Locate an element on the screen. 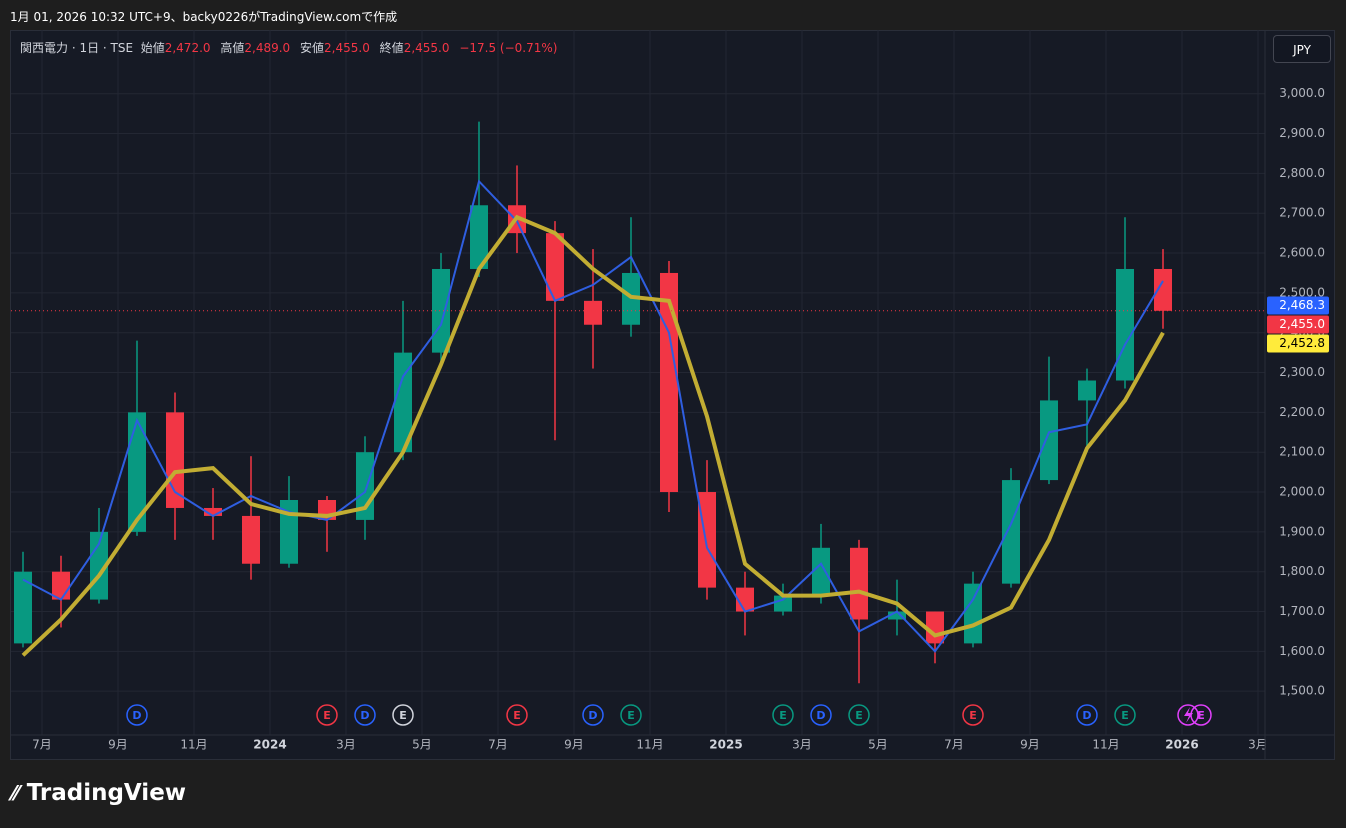 The height and width of the screenshot is (828, 1346). y-tick-label: 1,900.0 is located at coordinates (1302, 531).